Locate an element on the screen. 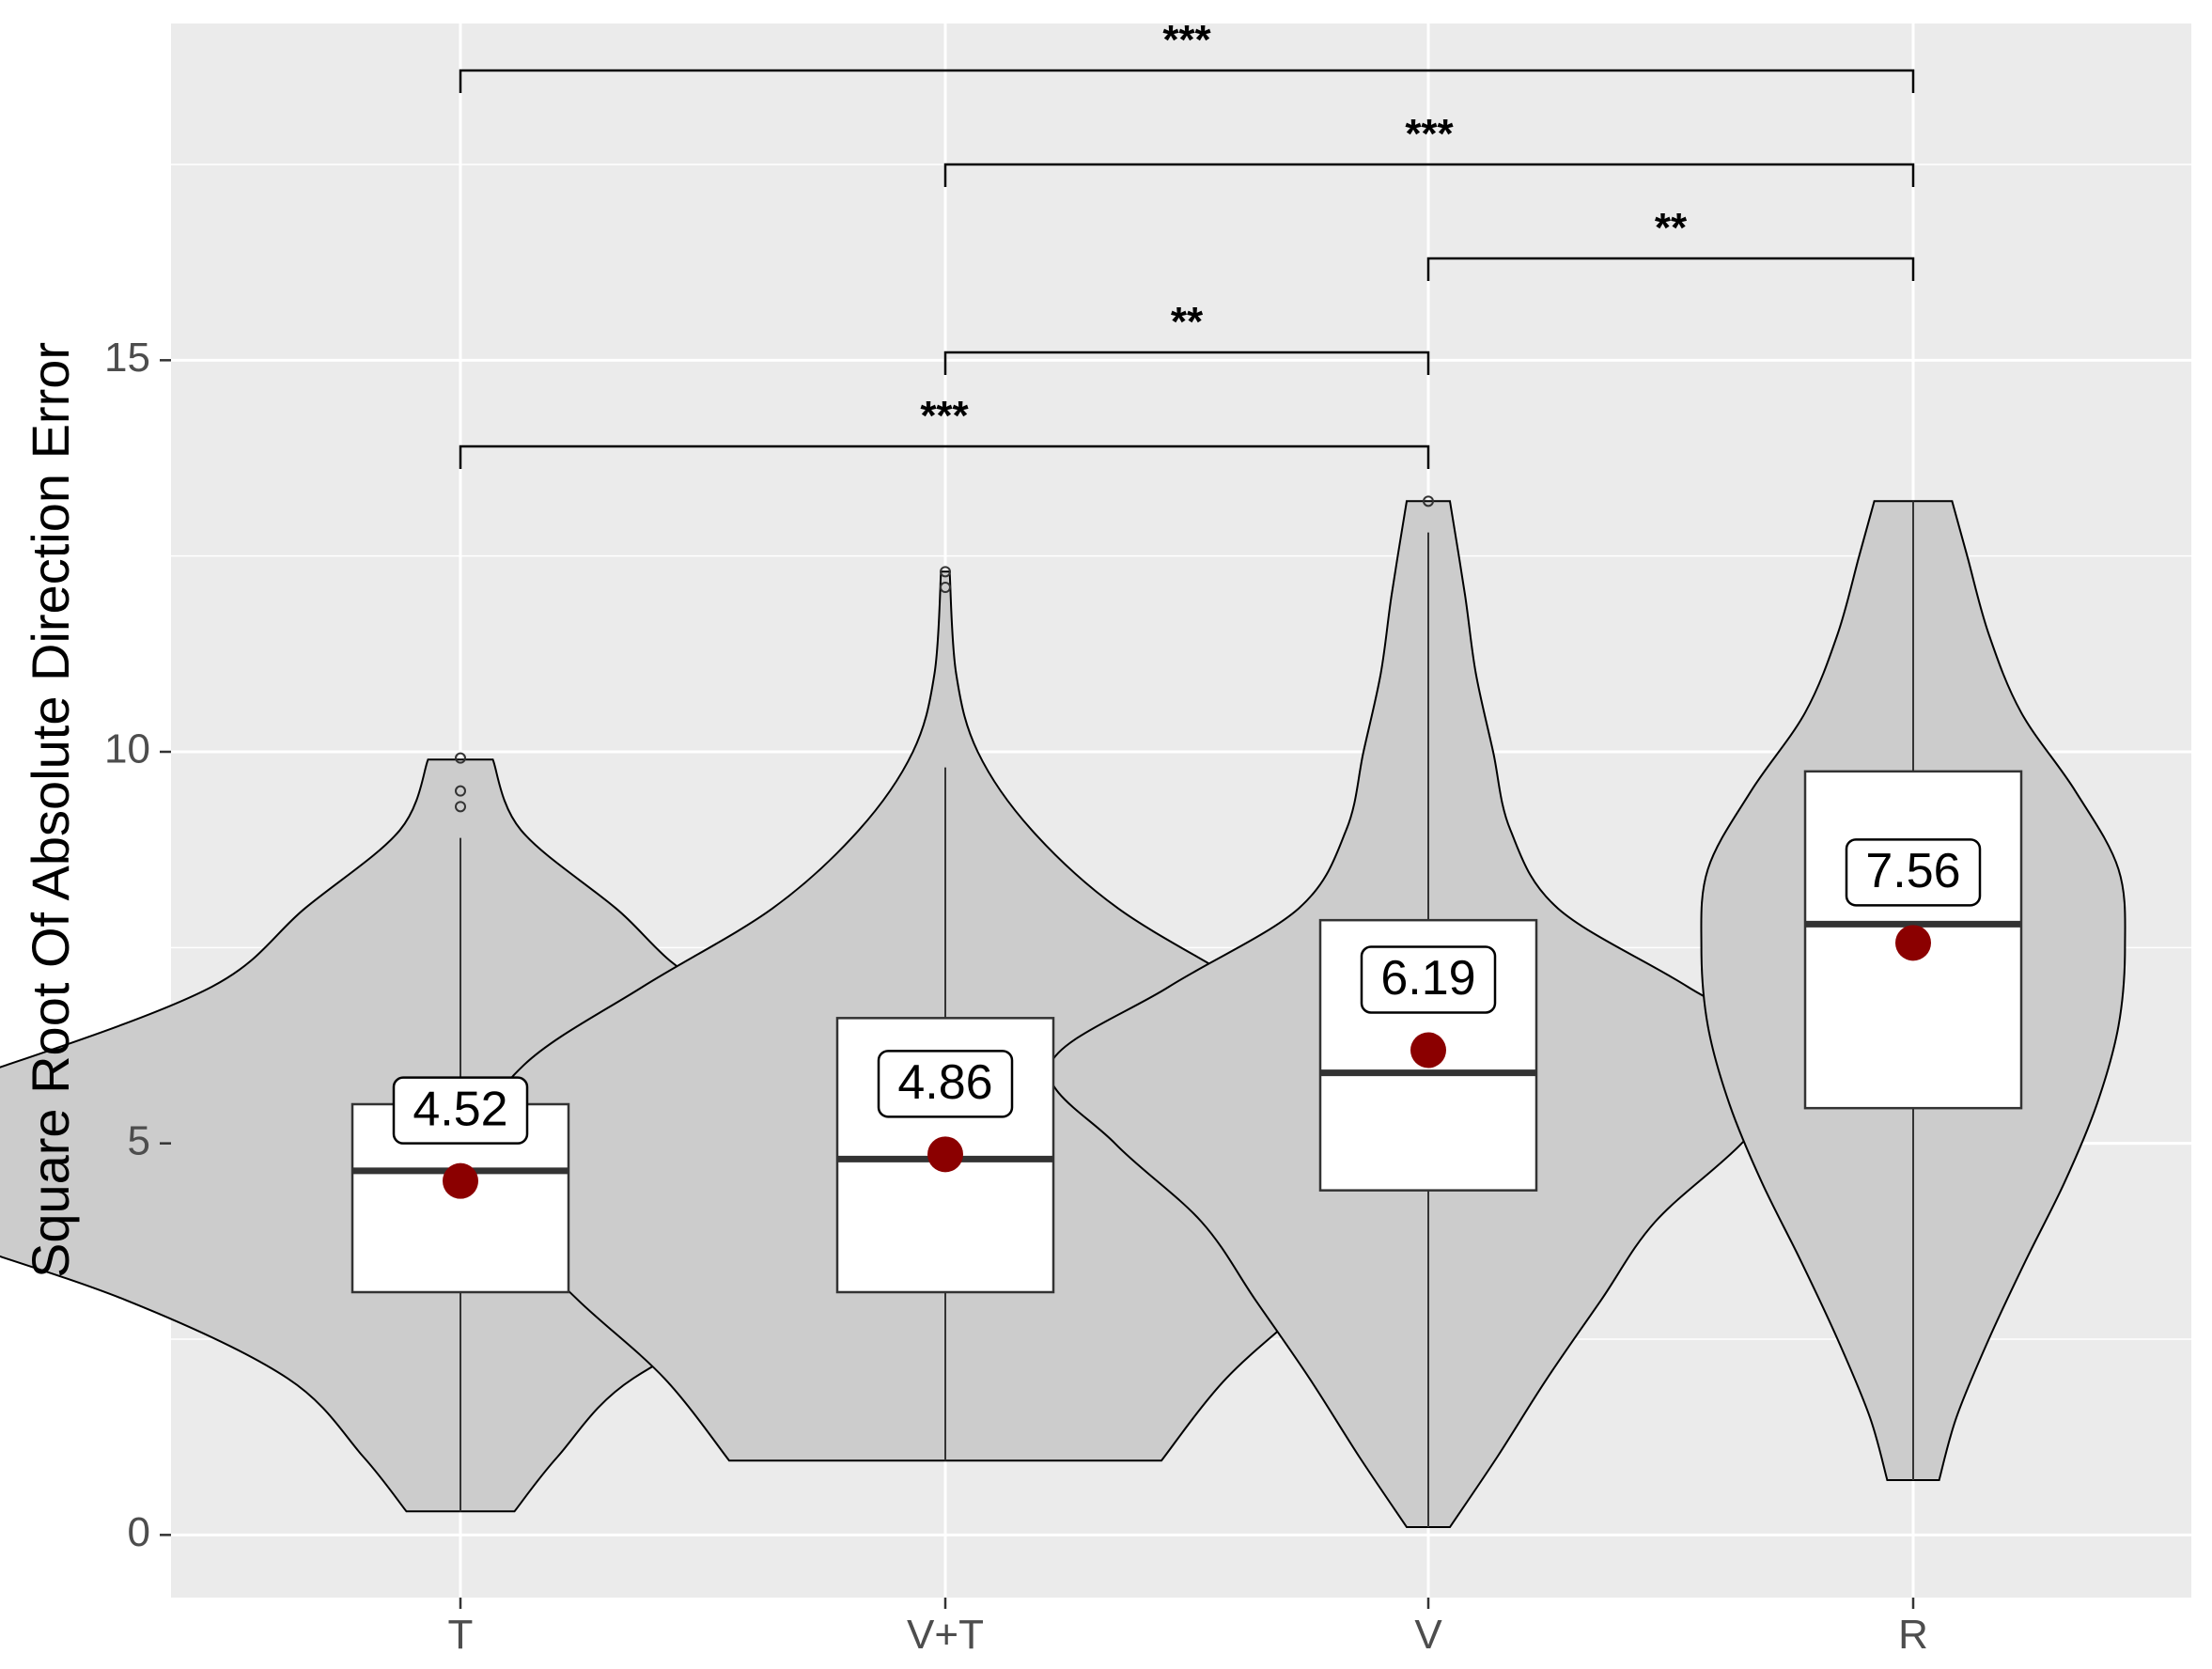  mean-label-box-R is located at coordinates (1913, 873).